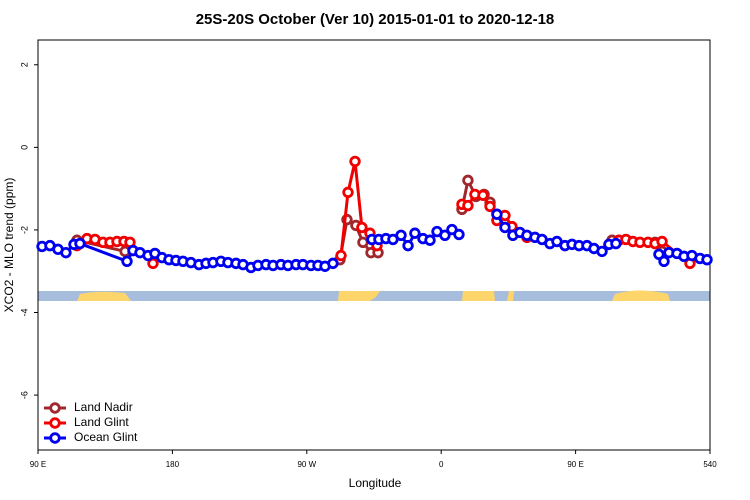 The image size is (750, 500). Describe the element at coordinates (24, 312) in the screenshot. I see `y-tick-label: -4` at that location.